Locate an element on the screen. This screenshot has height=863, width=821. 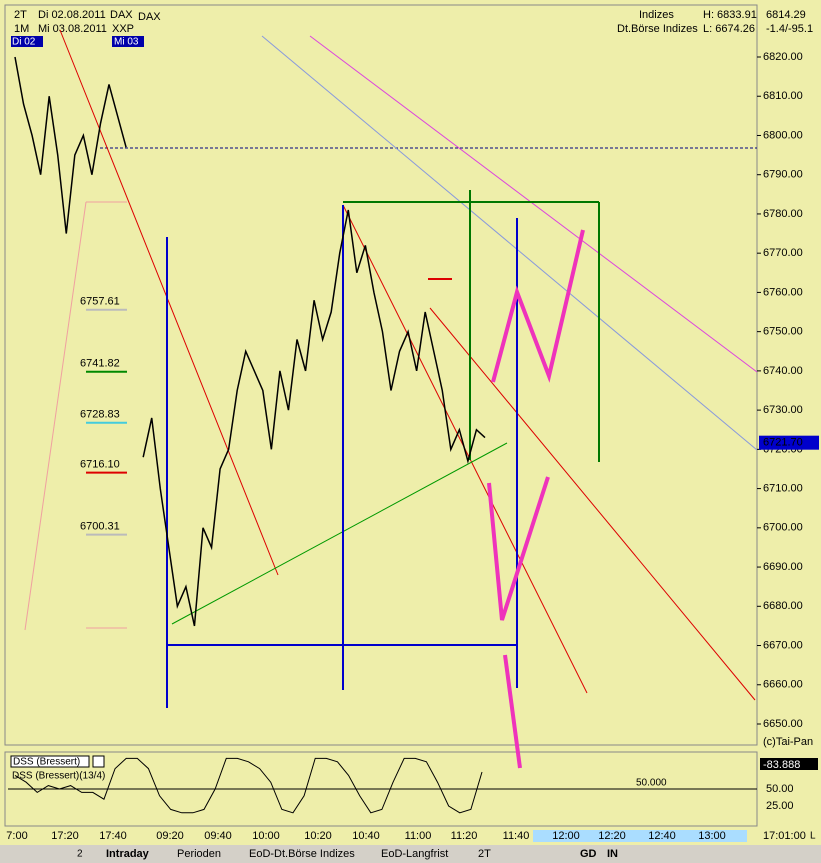
trend-line is located at coordinates (339, 533).